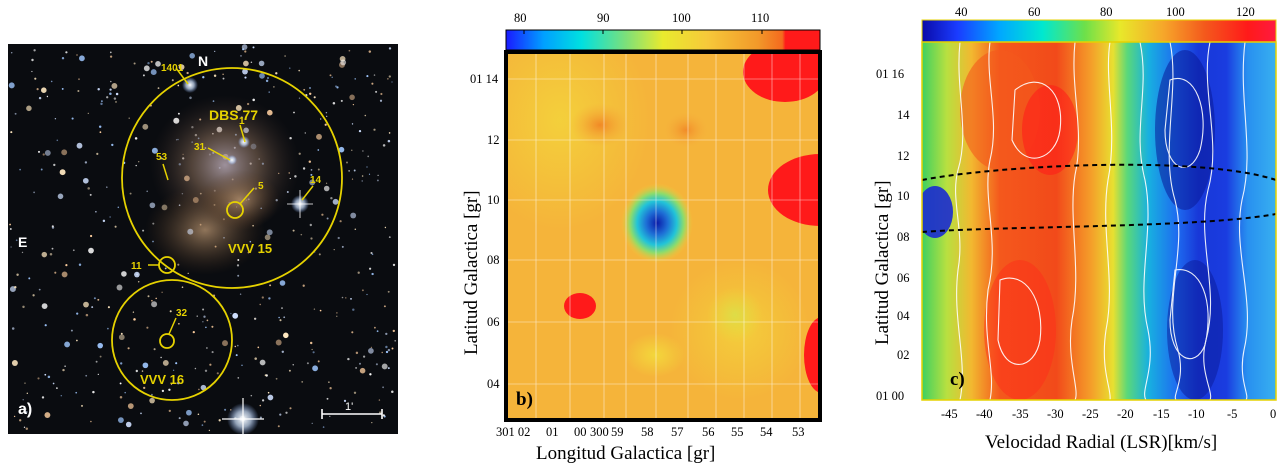 The height and width of the screenshot is (465, 1282). I want to click on label-32: 32, so click(182, 313).